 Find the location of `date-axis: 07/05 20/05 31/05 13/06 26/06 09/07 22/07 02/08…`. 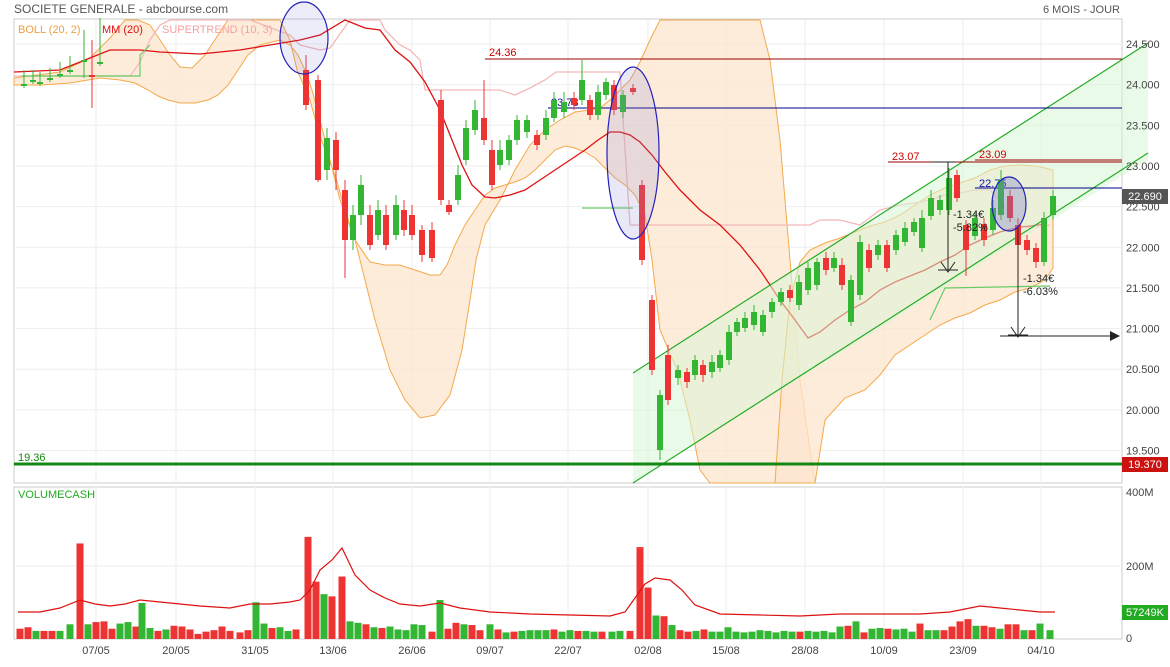

date-axis: 07/05 20/05 31/05 13/06 26/06 09/07 22/07 02/08… is located at coordinates (568, 651).